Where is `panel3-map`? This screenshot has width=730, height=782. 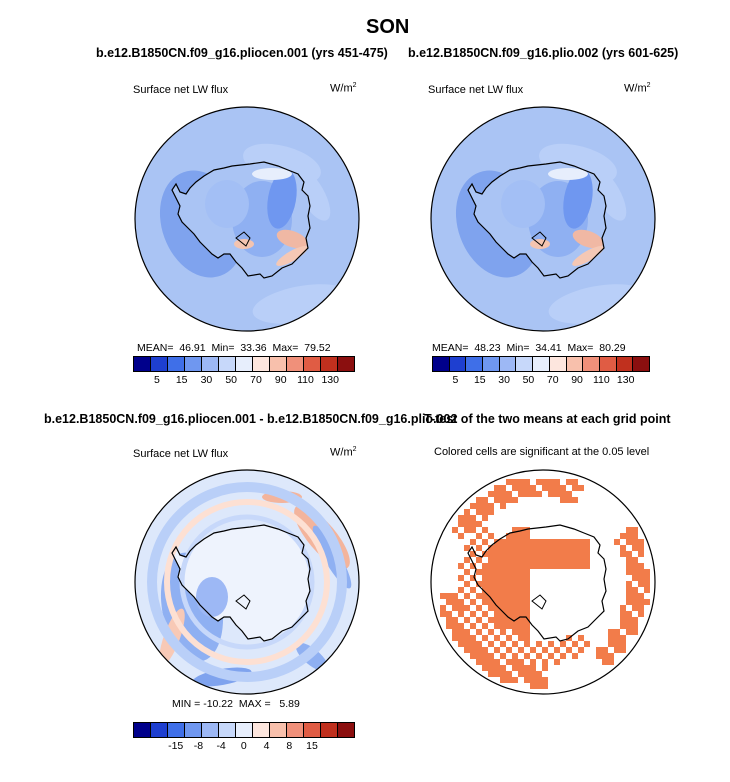 panel3-map is located at coordinates (247, 582).